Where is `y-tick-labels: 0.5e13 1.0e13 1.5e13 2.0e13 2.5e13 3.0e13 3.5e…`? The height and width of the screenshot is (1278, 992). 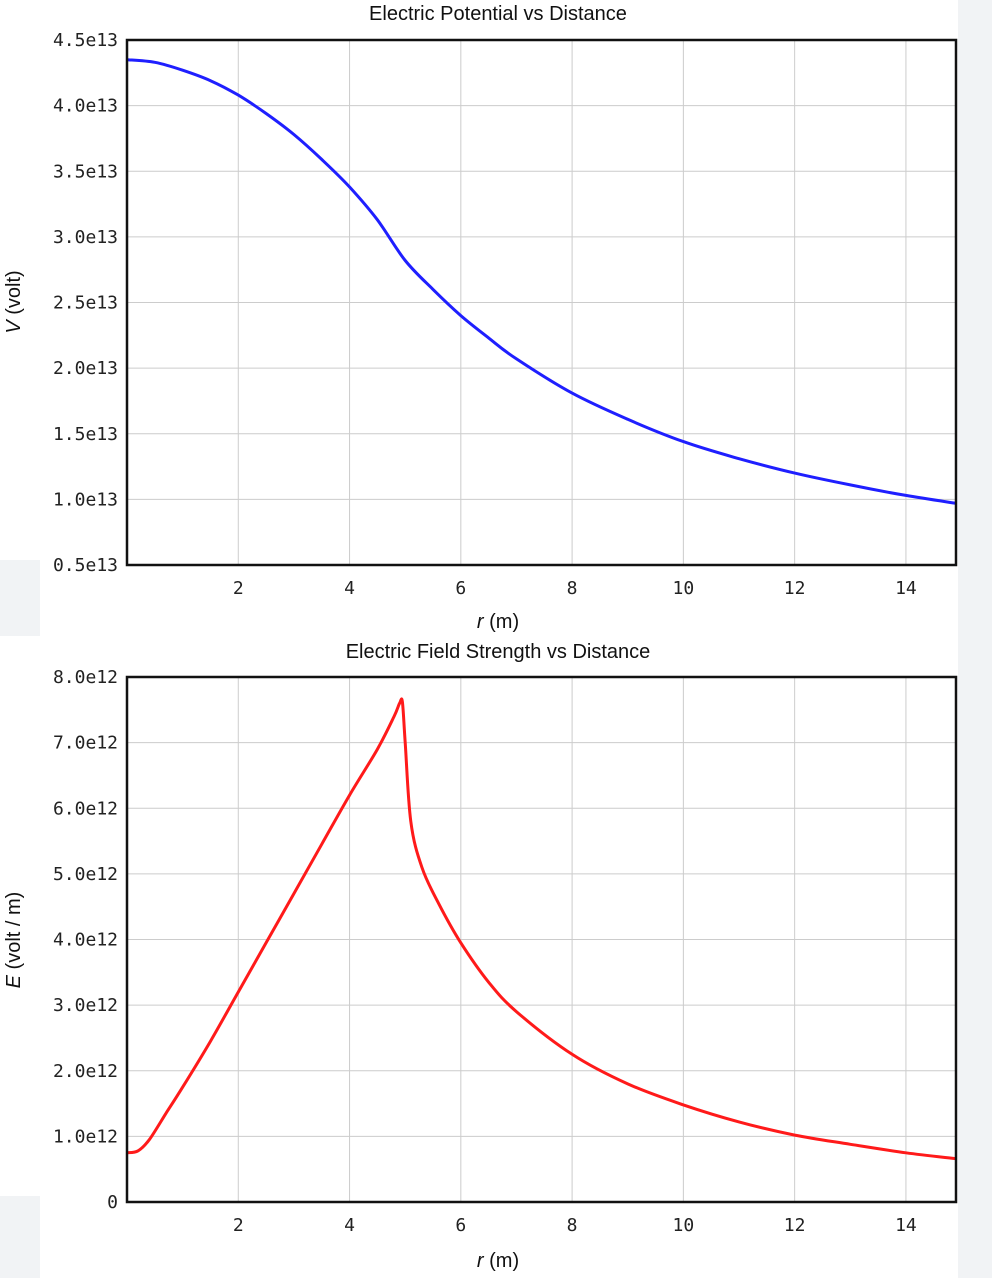 y-tick-labels: 0.5e13 1.0e13 1.5e13 2.0e13 2.5e13 3.0e13 3.5e… is located at coordinates (85, 303).